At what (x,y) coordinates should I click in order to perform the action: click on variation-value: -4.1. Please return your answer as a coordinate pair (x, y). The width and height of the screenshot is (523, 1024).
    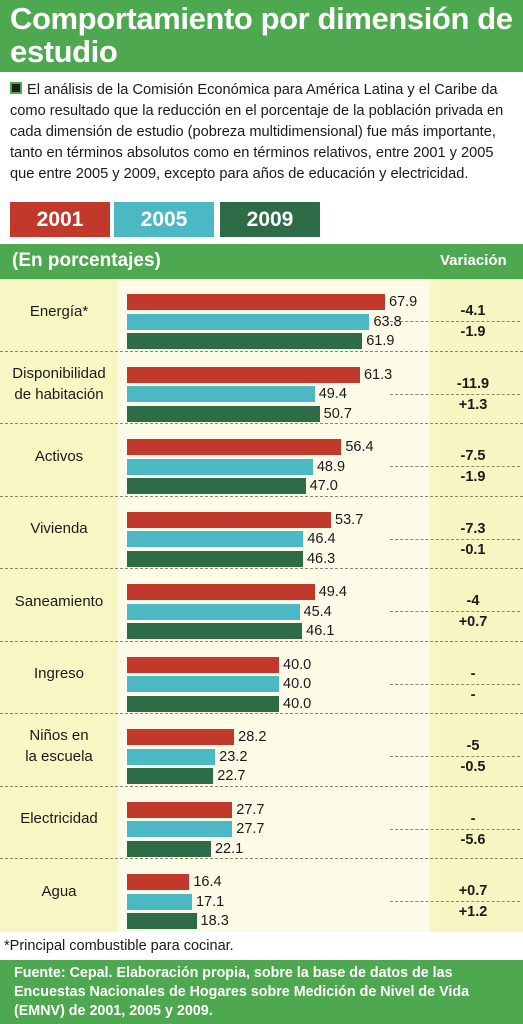
    Looking at the image, I should click on (473, 311).